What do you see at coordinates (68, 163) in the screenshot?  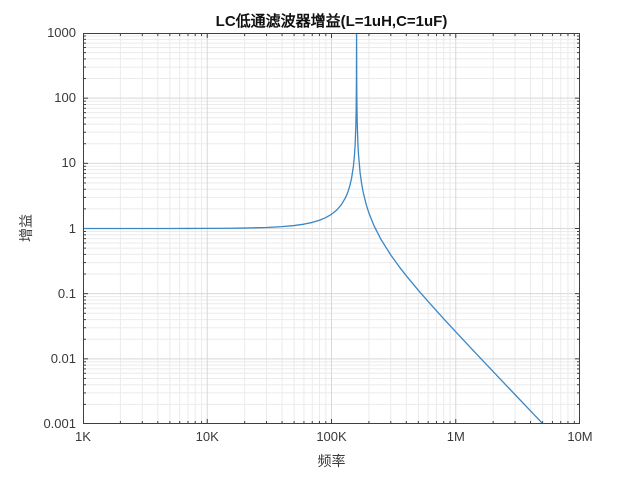 I see `y-tick-label: 10` at bounding box center [68, 163].